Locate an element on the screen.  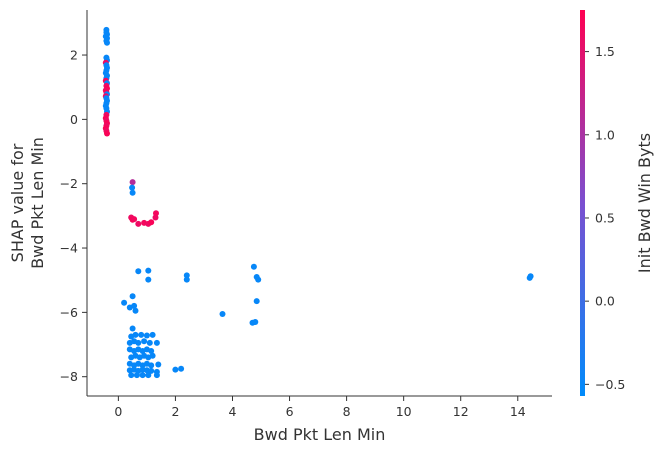
x-tick-label: 6 is located at coordinates (290, 411).